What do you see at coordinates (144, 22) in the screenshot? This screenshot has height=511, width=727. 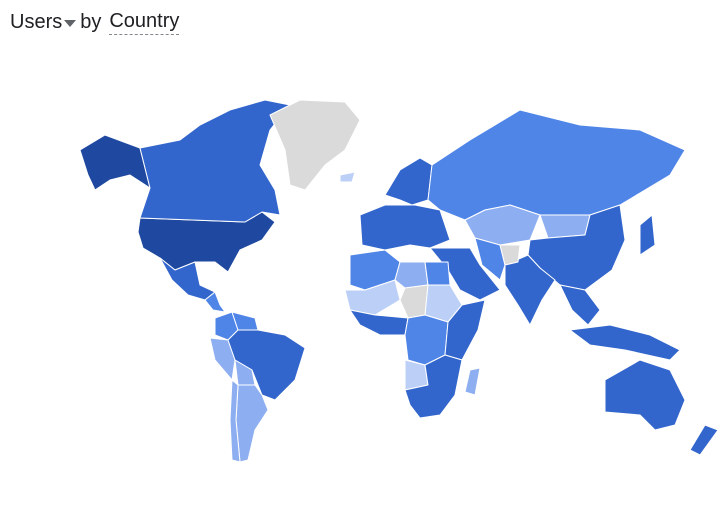 I see `dimension-selector: Country` at bounding box center [144, 22].